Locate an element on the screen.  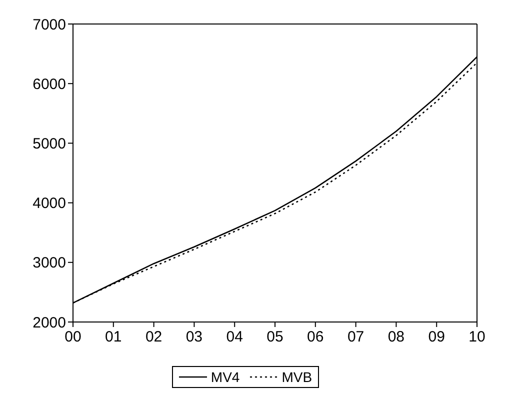
y-tick-label: 4000 is located at coordinates (49, 203).